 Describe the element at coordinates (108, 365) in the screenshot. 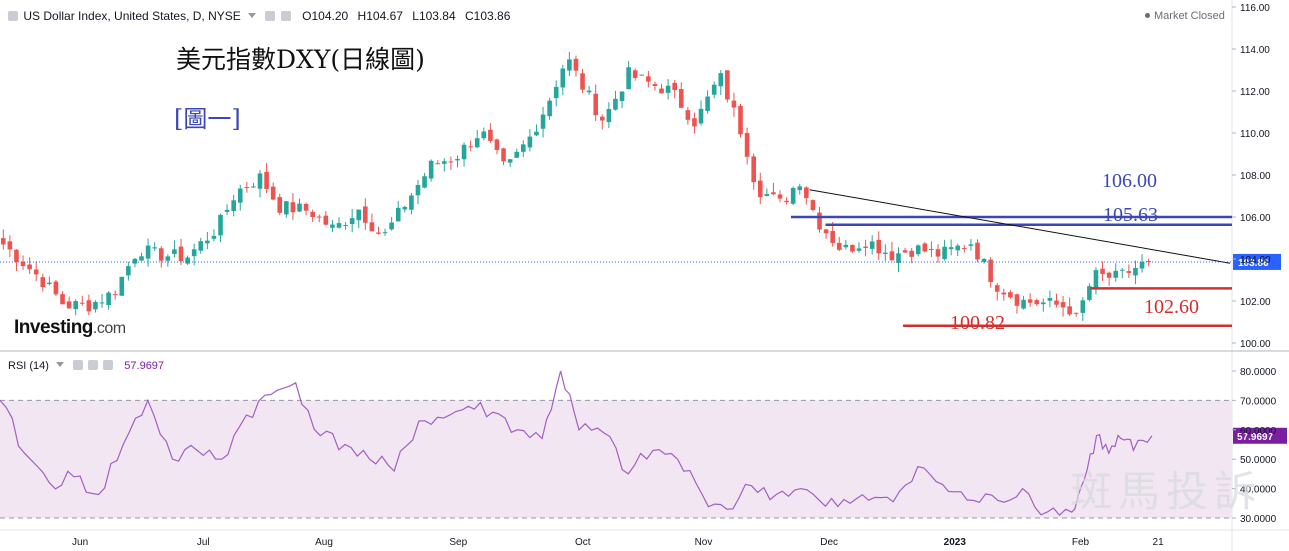

I see `close-icon` at that location.